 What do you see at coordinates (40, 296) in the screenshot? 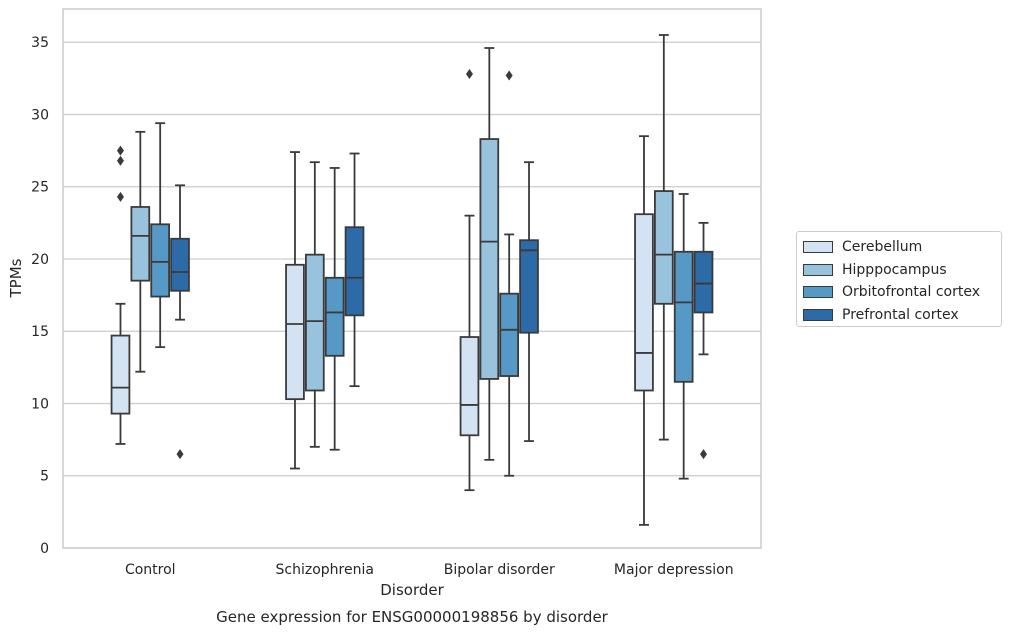
I see `y-tick-labels: 0 5 10 15 20 25 30 35` at bounding box center [40, 296].